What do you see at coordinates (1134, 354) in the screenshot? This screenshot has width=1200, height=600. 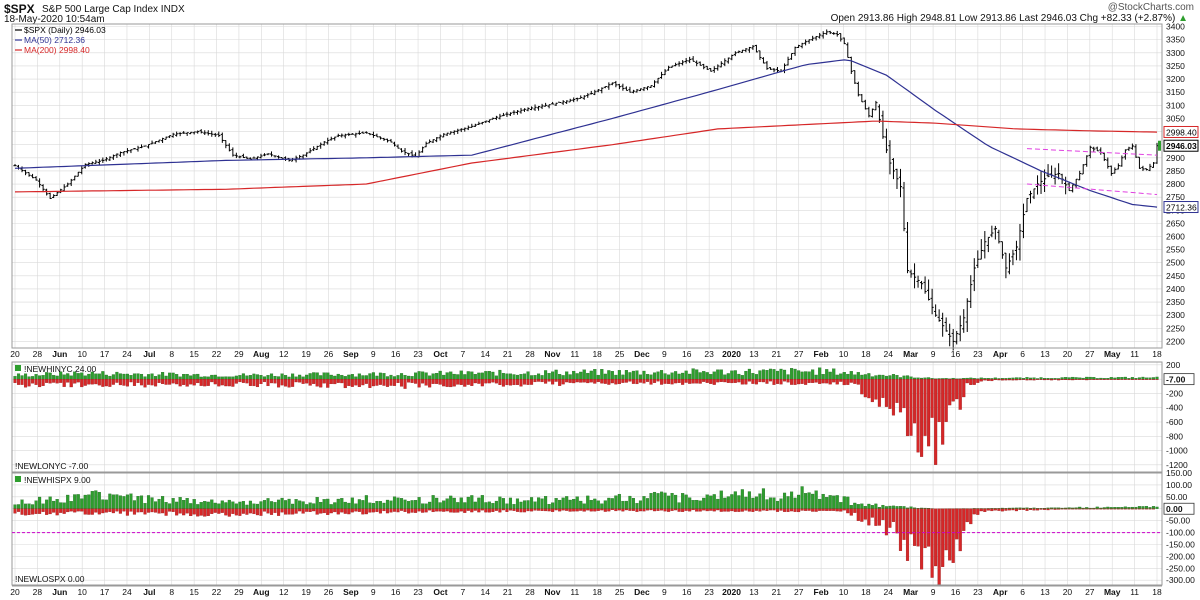 I see `x-tick-label: 11` at bounding box center [1134, 354].